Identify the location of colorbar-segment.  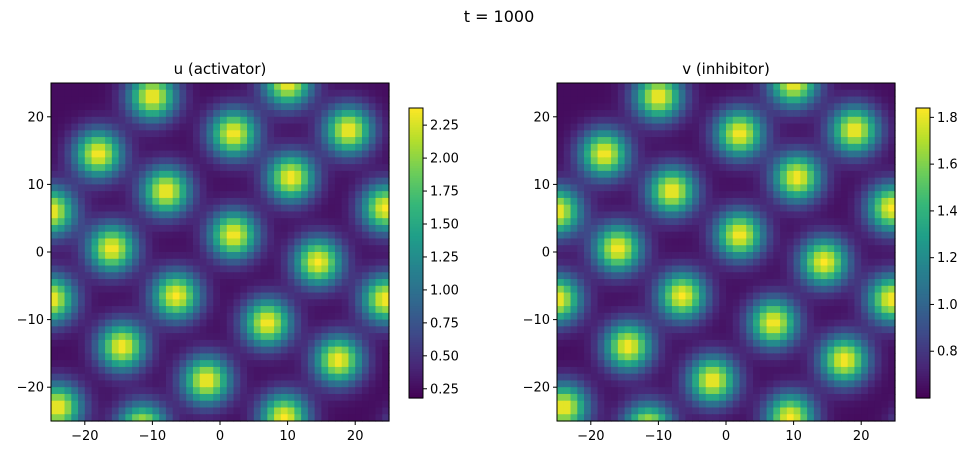
(416, 380).